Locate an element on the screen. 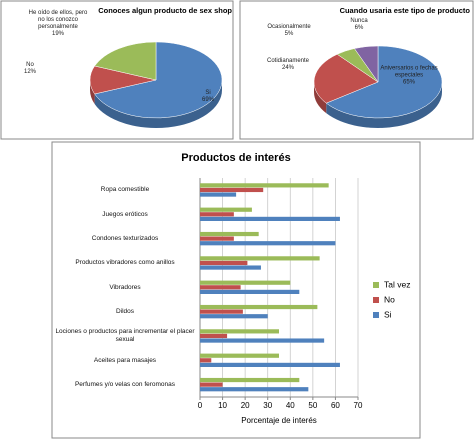  slice-label: No 12% is located at coordinates (30, 69).